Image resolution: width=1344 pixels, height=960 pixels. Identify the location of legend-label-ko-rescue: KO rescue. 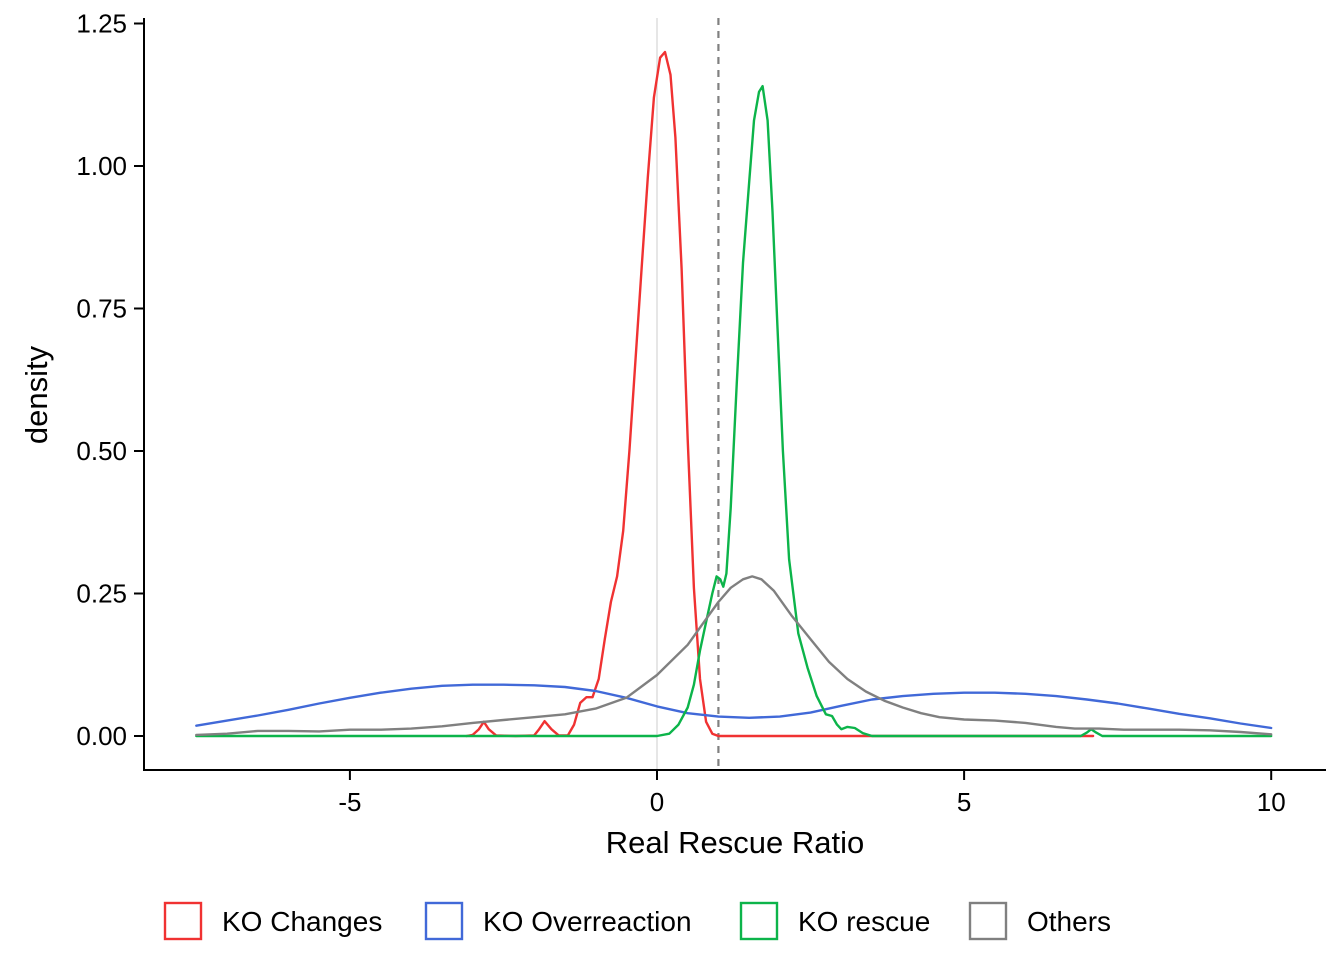
(864, 921).